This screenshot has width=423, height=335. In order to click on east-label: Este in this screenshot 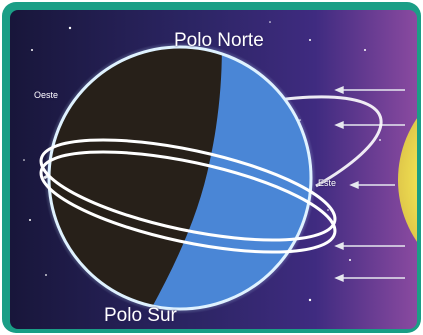, I will do `click(327, 183)`.